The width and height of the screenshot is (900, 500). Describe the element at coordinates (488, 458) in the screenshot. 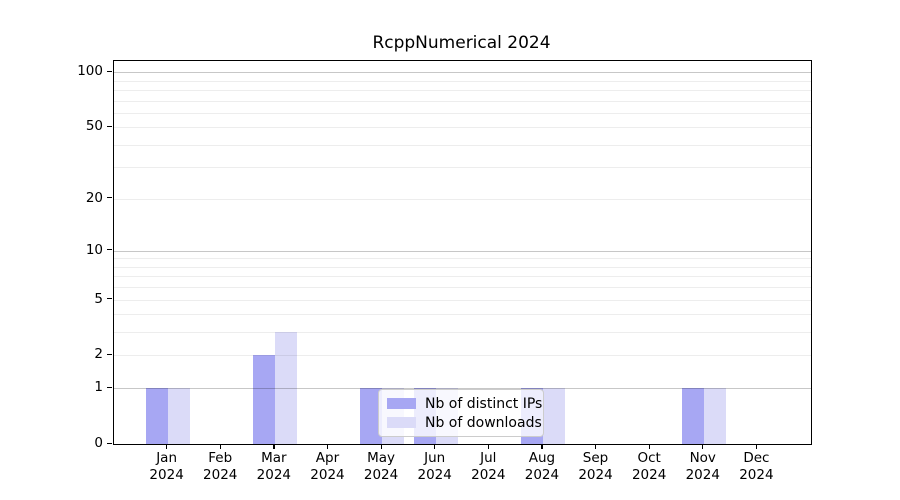

I see `x-tick-month: Jul` at that location.